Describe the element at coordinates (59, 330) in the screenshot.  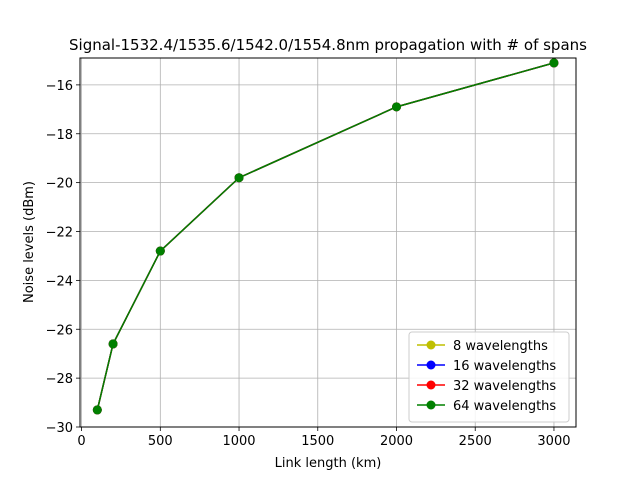
I see `y-tick-label: −26` at that location.